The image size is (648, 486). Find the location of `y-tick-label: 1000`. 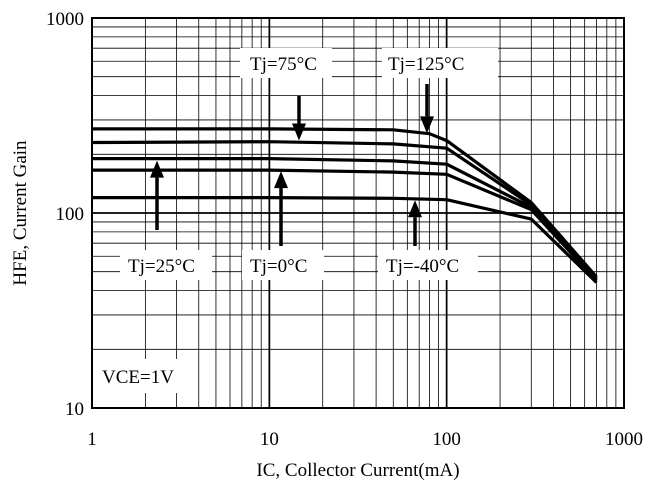

y-tick-label: 1000 is located at coordinates (65, 19).